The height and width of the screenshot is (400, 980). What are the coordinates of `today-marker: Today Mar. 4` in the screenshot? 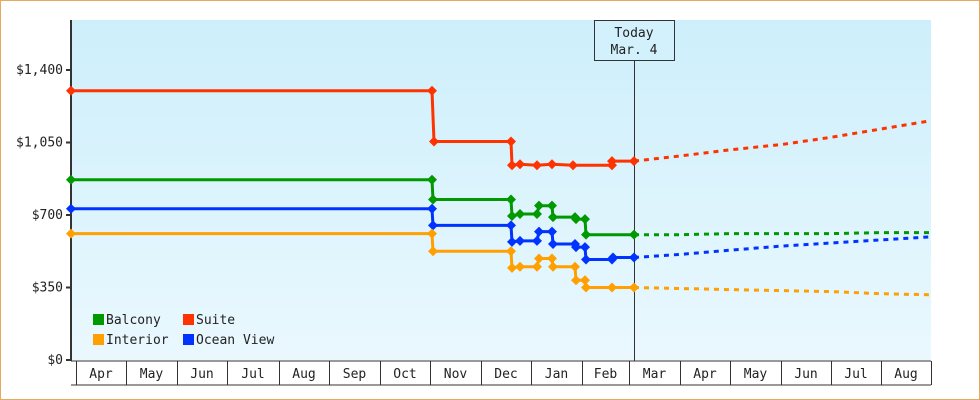 It's located at (634, 190).